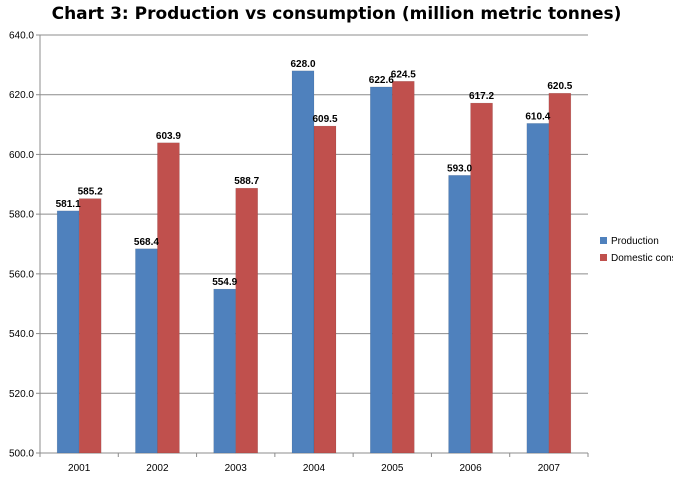  I want to click on y-tick-label: 600.0, so click(21, 155).